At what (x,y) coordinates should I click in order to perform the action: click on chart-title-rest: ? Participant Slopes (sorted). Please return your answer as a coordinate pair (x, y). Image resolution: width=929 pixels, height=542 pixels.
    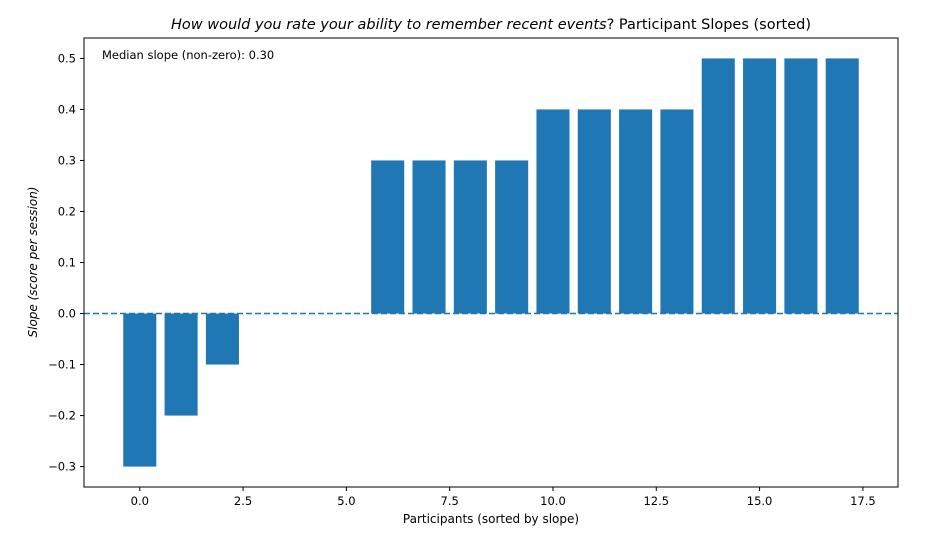
    Looking at the image, I should click on (709, 25).